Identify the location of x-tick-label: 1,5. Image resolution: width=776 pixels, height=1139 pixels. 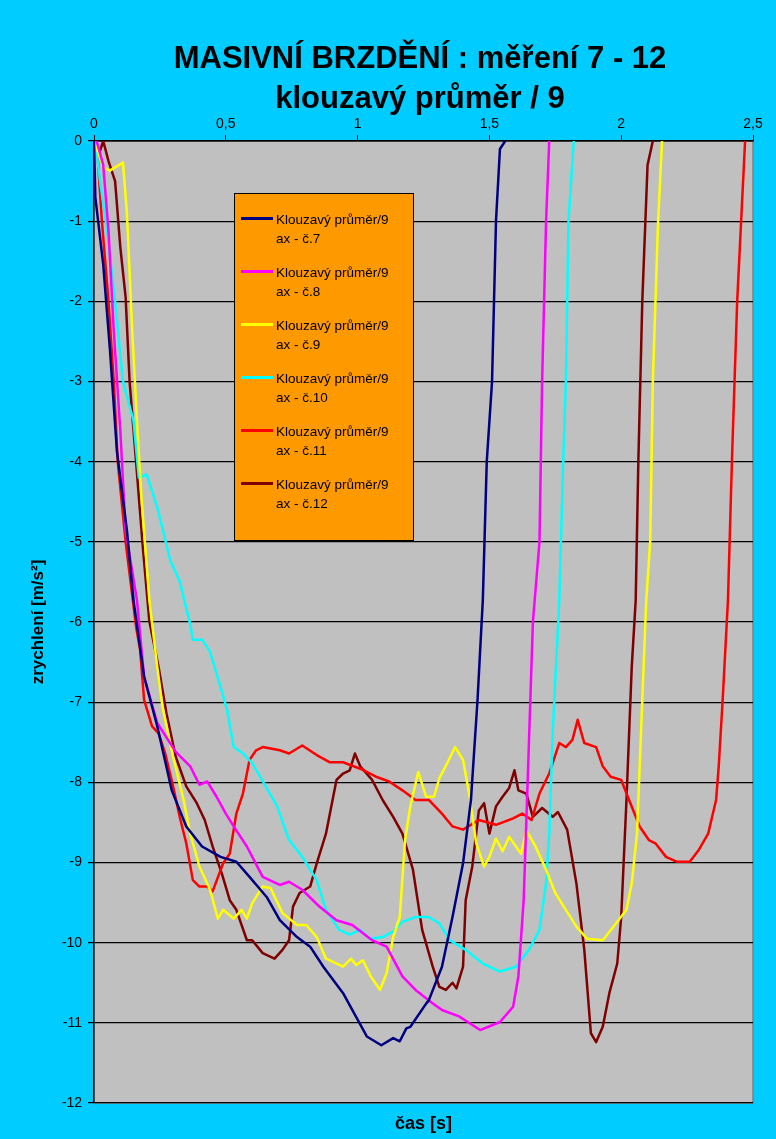
(489, 123).